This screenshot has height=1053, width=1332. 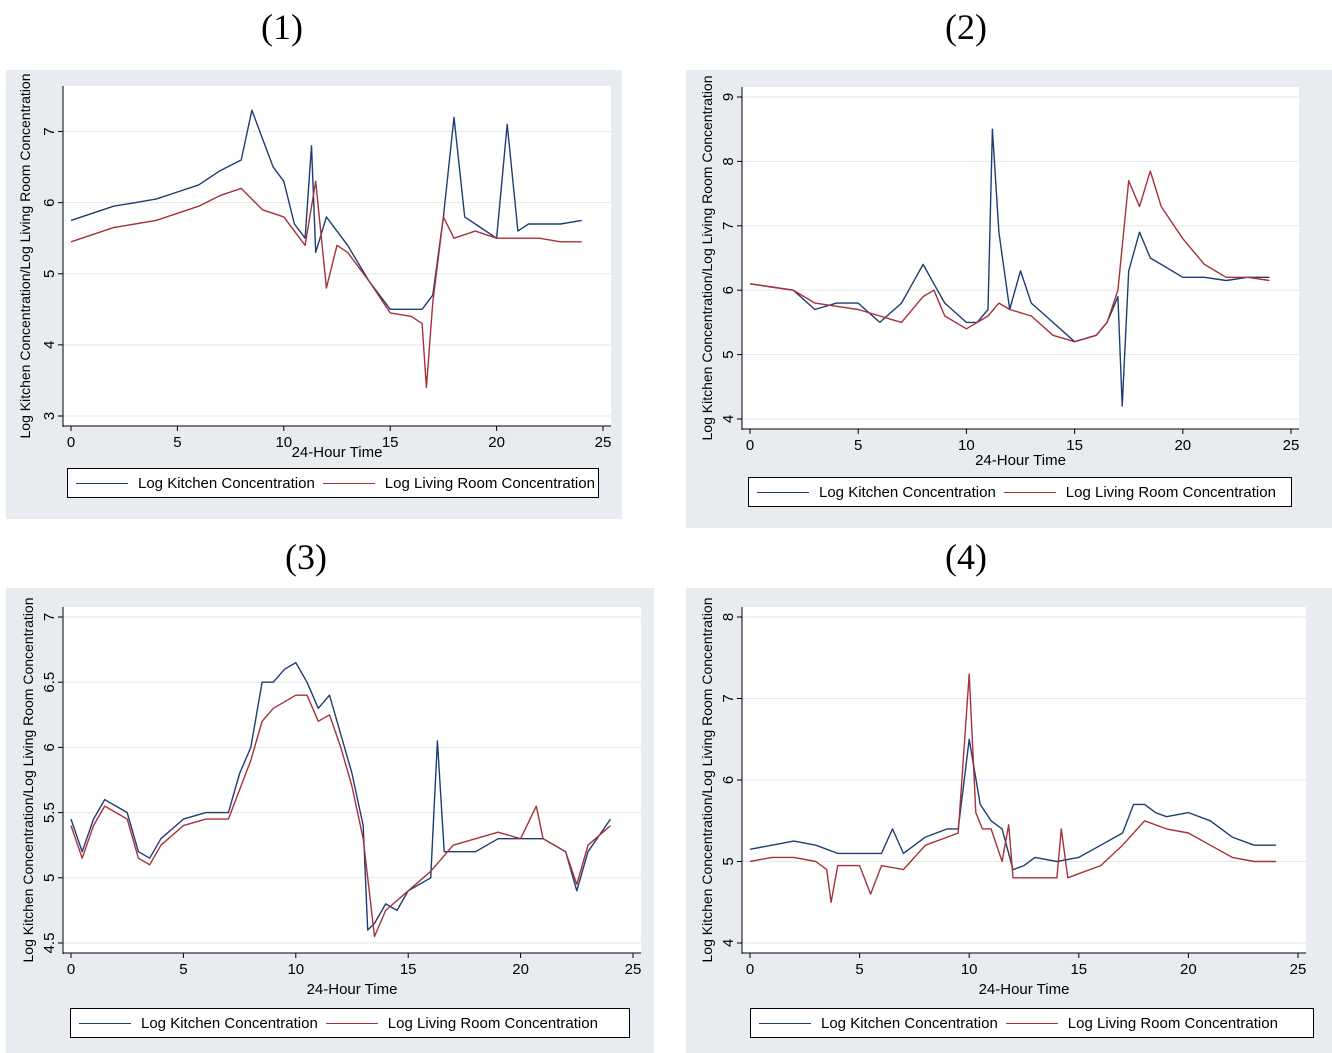 What do you see at coordinates (728, 419) in the screenshot?
I see `y-tick-label-2-0: 4` at bounding box center [728, 419].